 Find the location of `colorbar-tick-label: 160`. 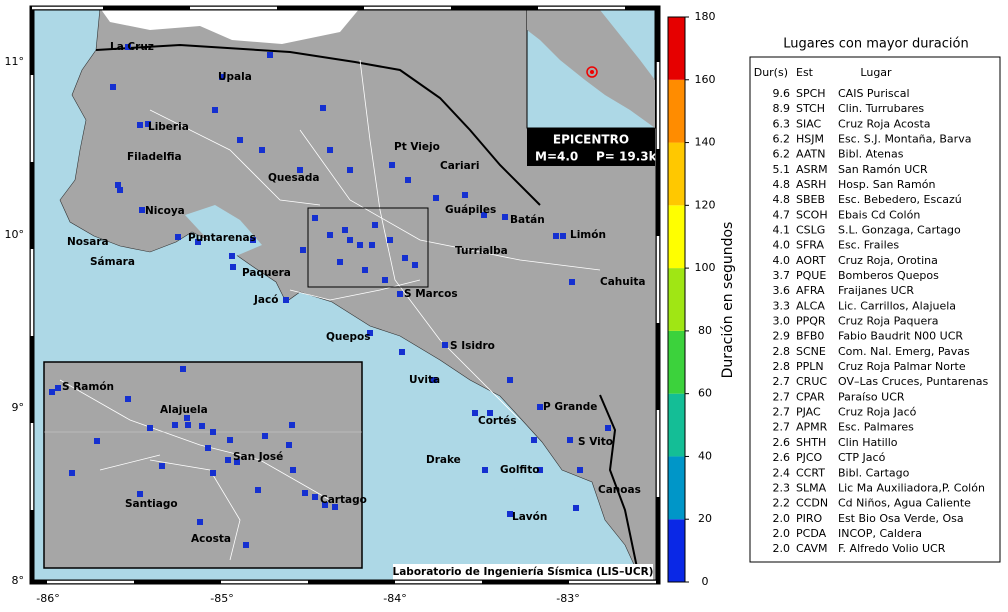

colorbar-tick-label: 160 is located at coordinates (705, 79).